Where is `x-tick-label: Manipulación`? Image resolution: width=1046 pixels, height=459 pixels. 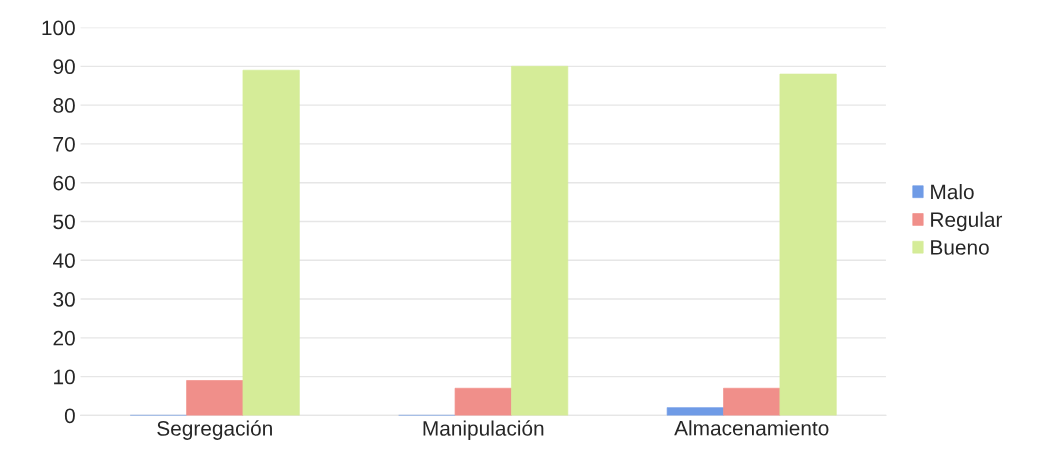 x-tick-label: Manipulación is located at coordinates (483, 430).